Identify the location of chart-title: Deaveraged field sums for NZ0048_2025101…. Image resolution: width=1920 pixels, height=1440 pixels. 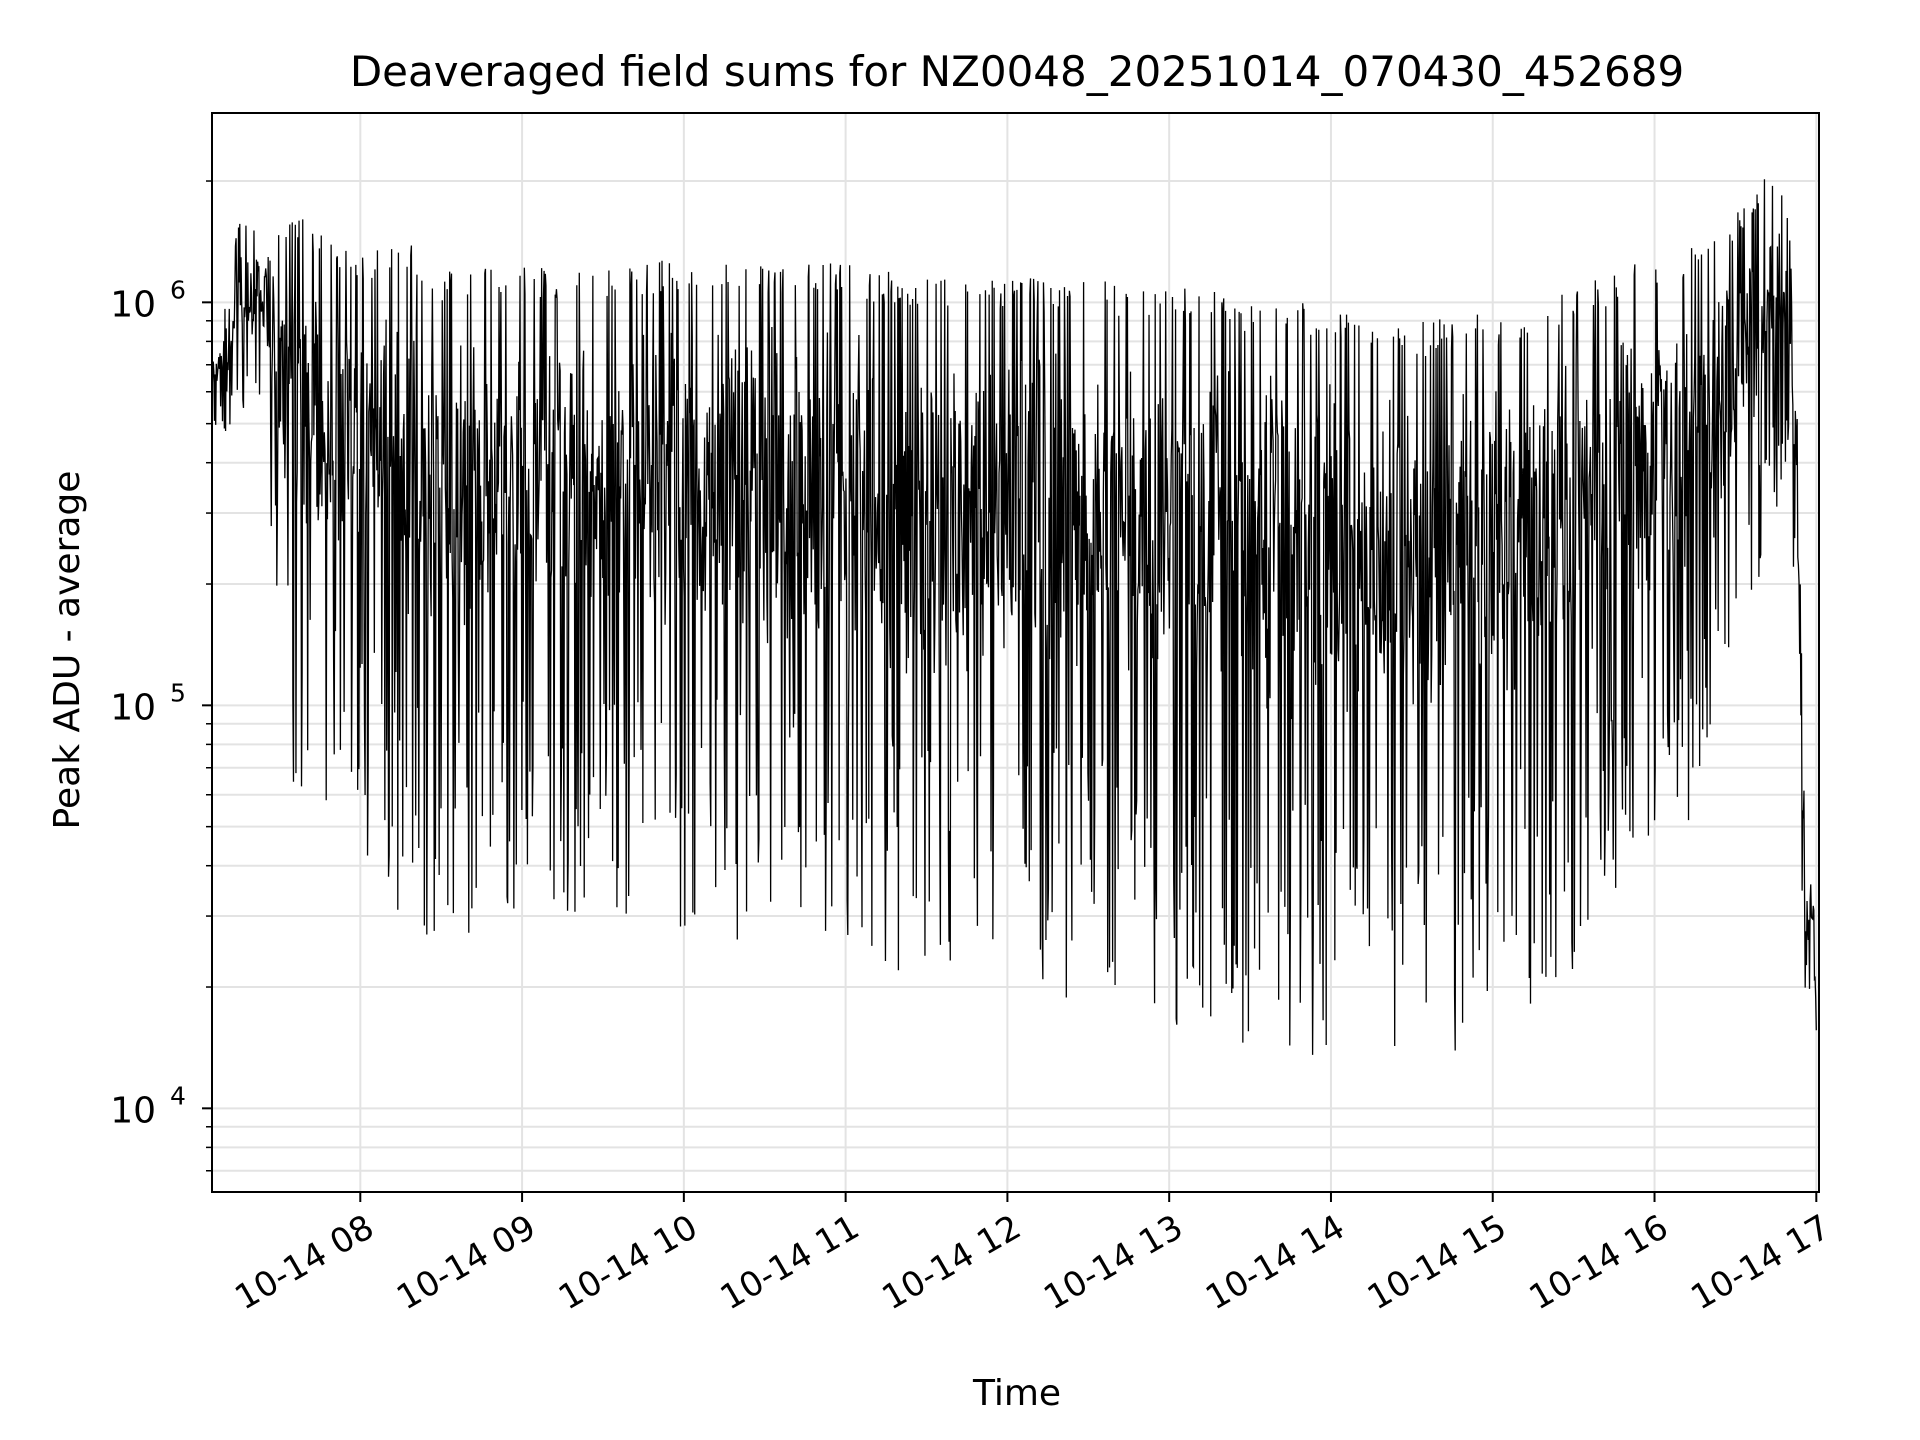
(1017, 71).